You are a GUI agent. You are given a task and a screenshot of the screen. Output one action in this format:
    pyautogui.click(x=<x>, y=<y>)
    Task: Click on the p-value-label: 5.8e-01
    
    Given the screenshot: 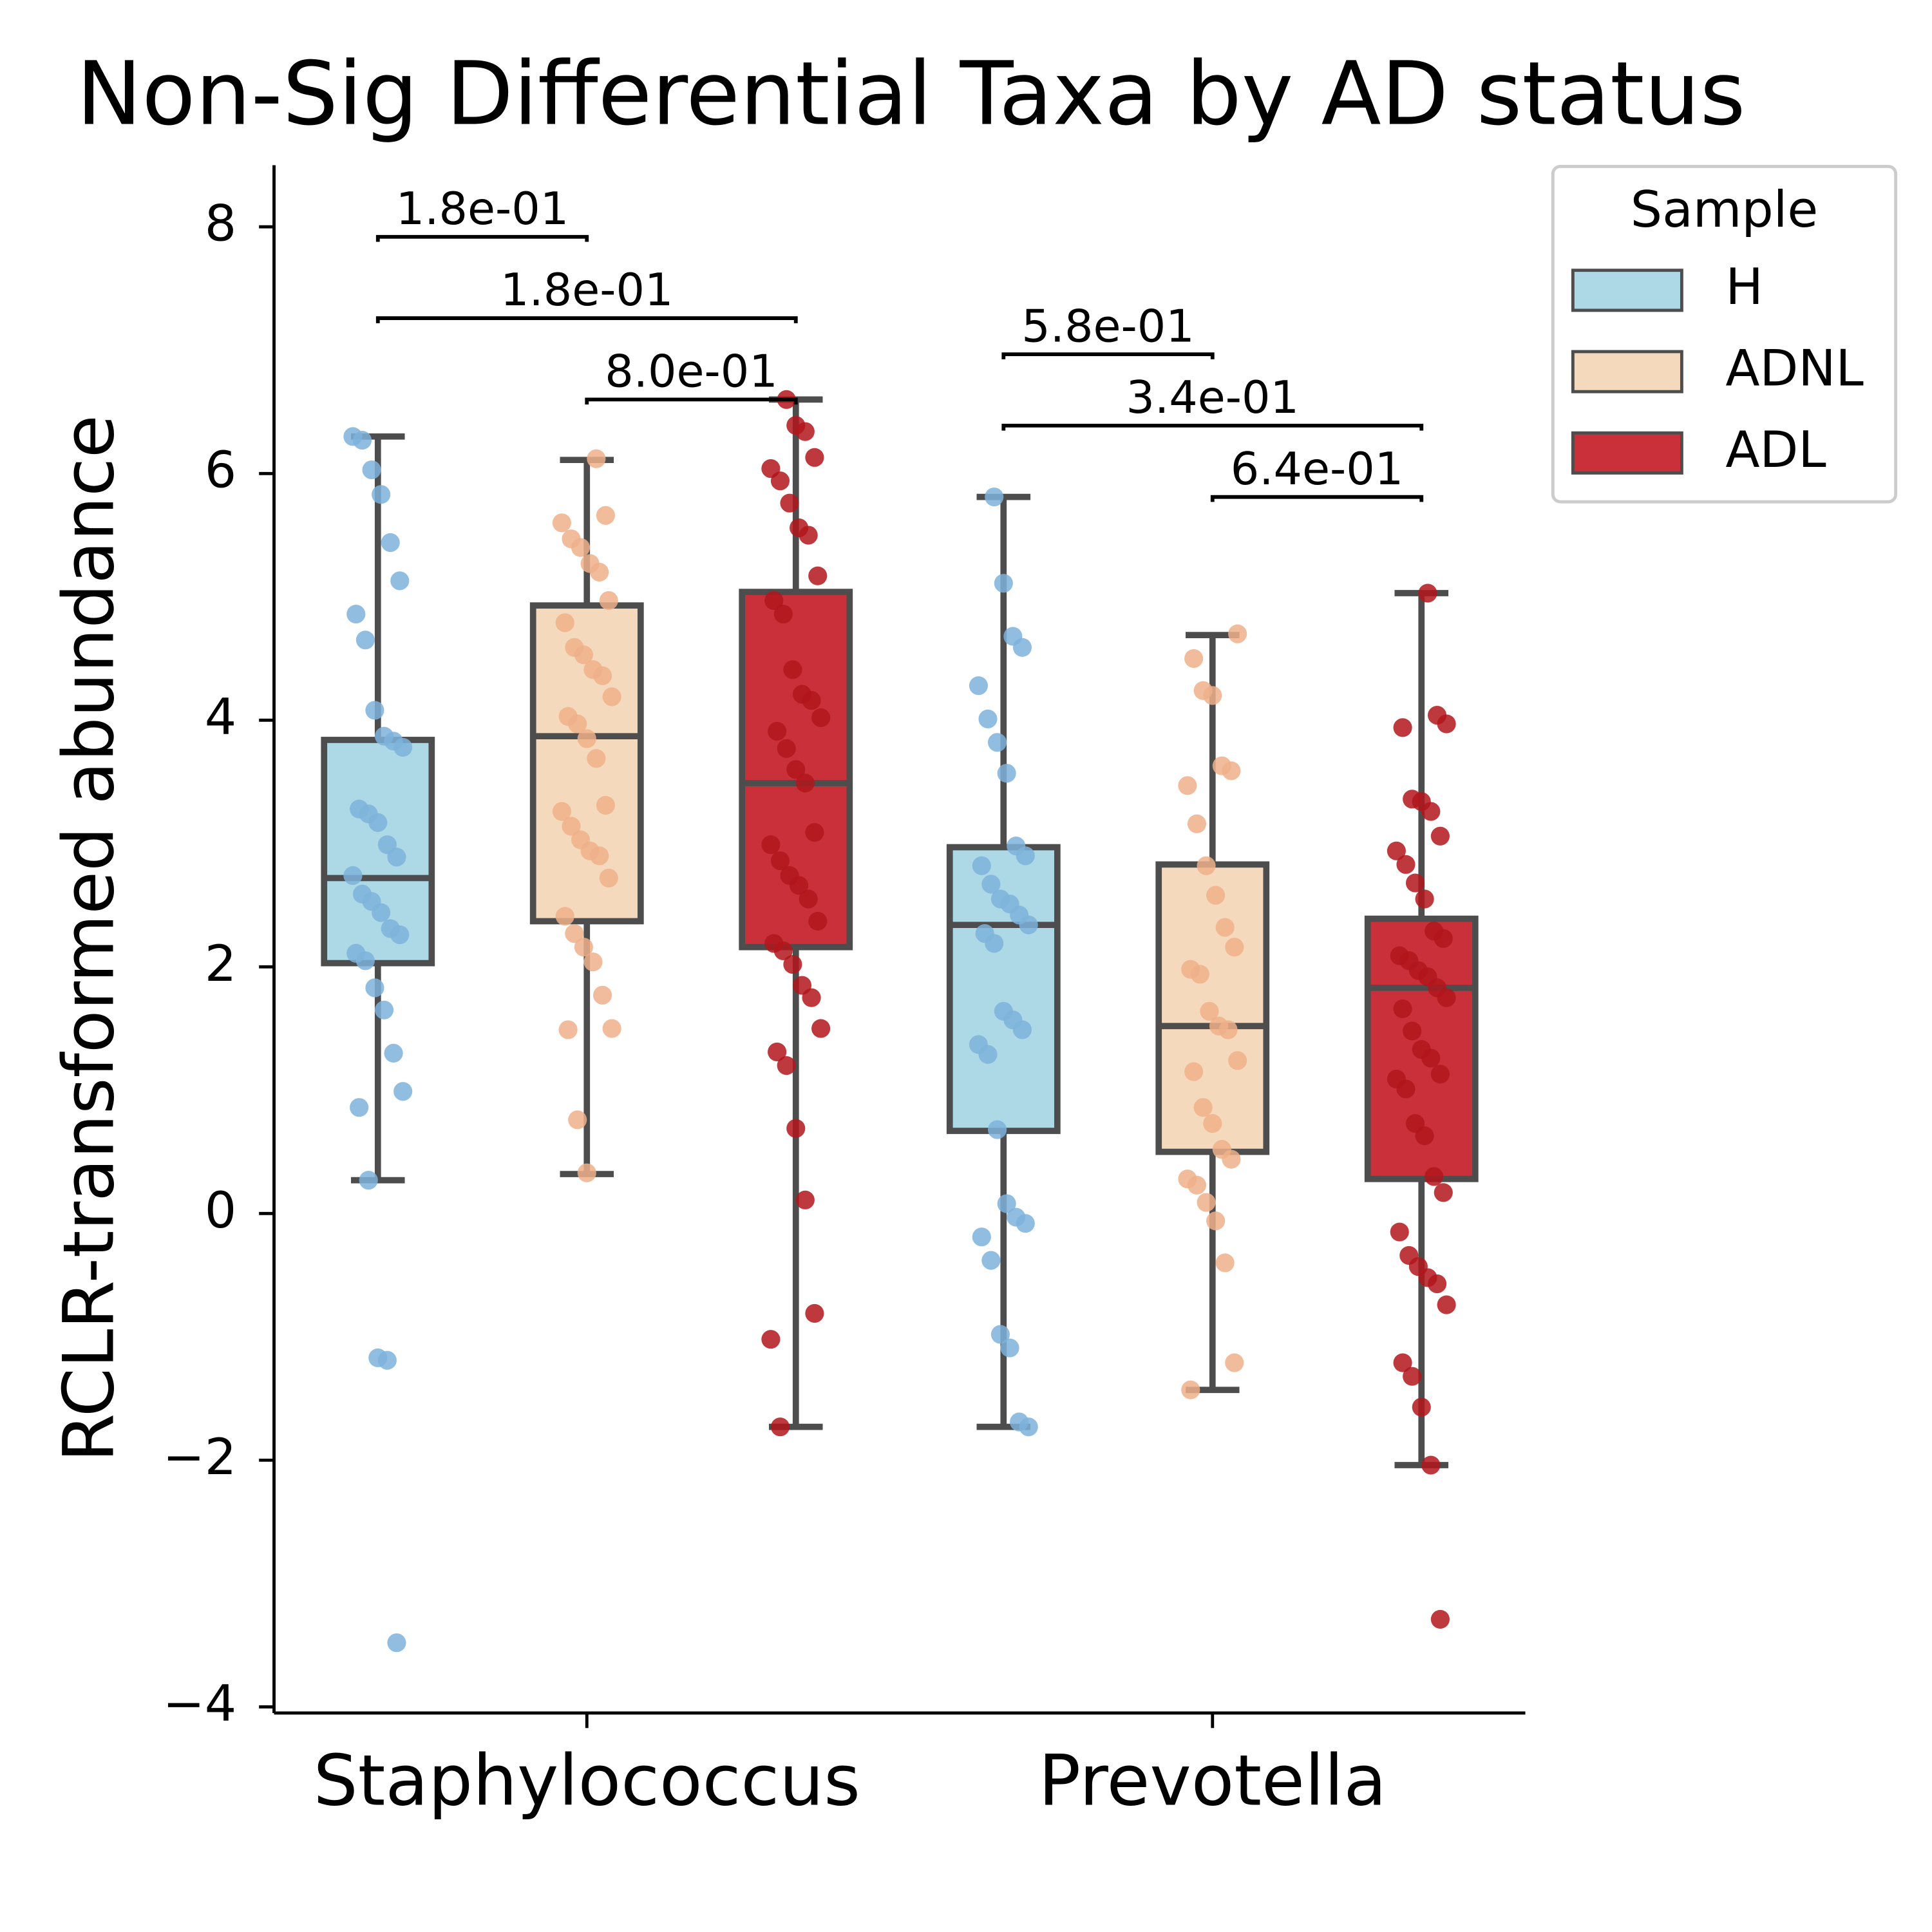 What is the action you would take?
    pyautogui.click(x=1107, y=326)
    